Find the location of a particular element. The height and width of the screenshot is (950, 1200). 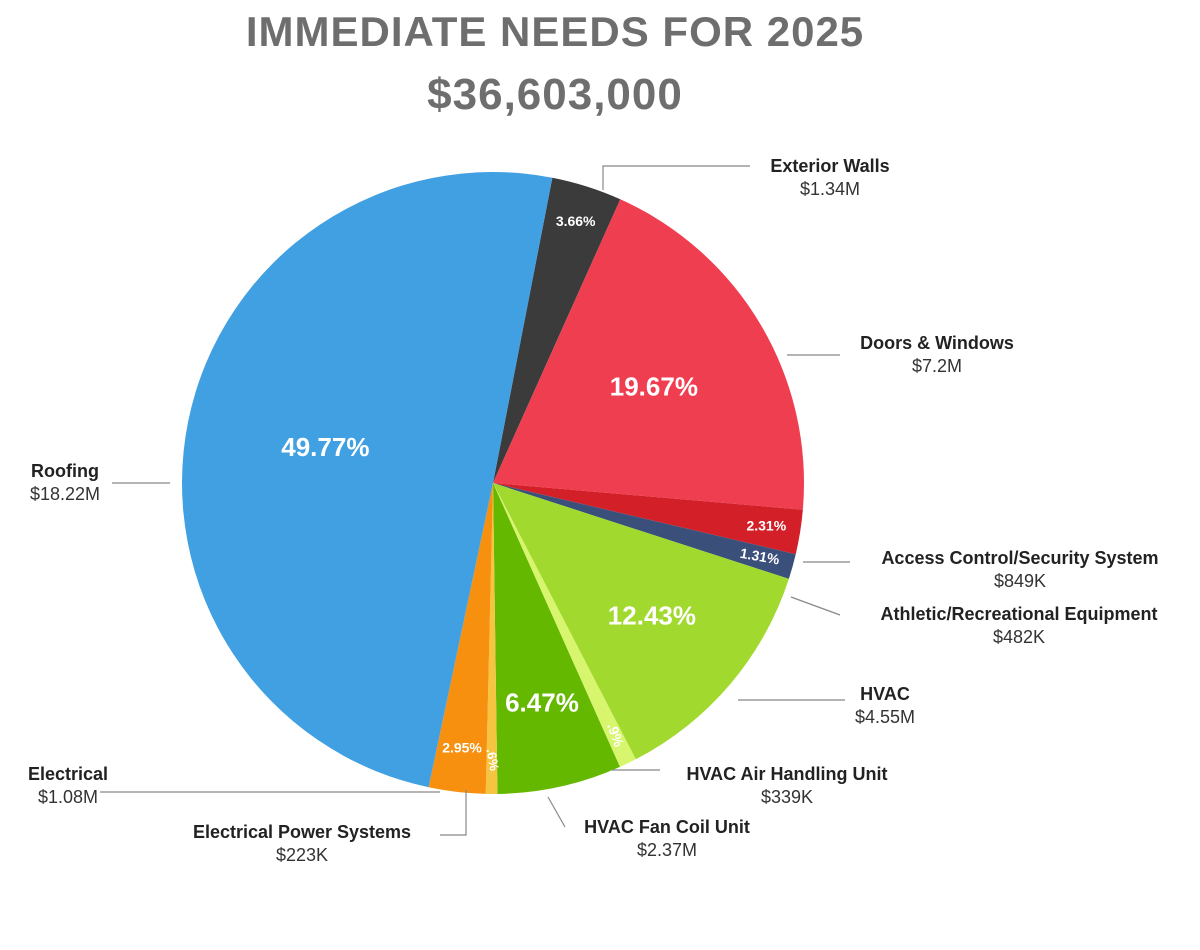

slice-value-label: $1.08M is located at coordinates (68, 797).